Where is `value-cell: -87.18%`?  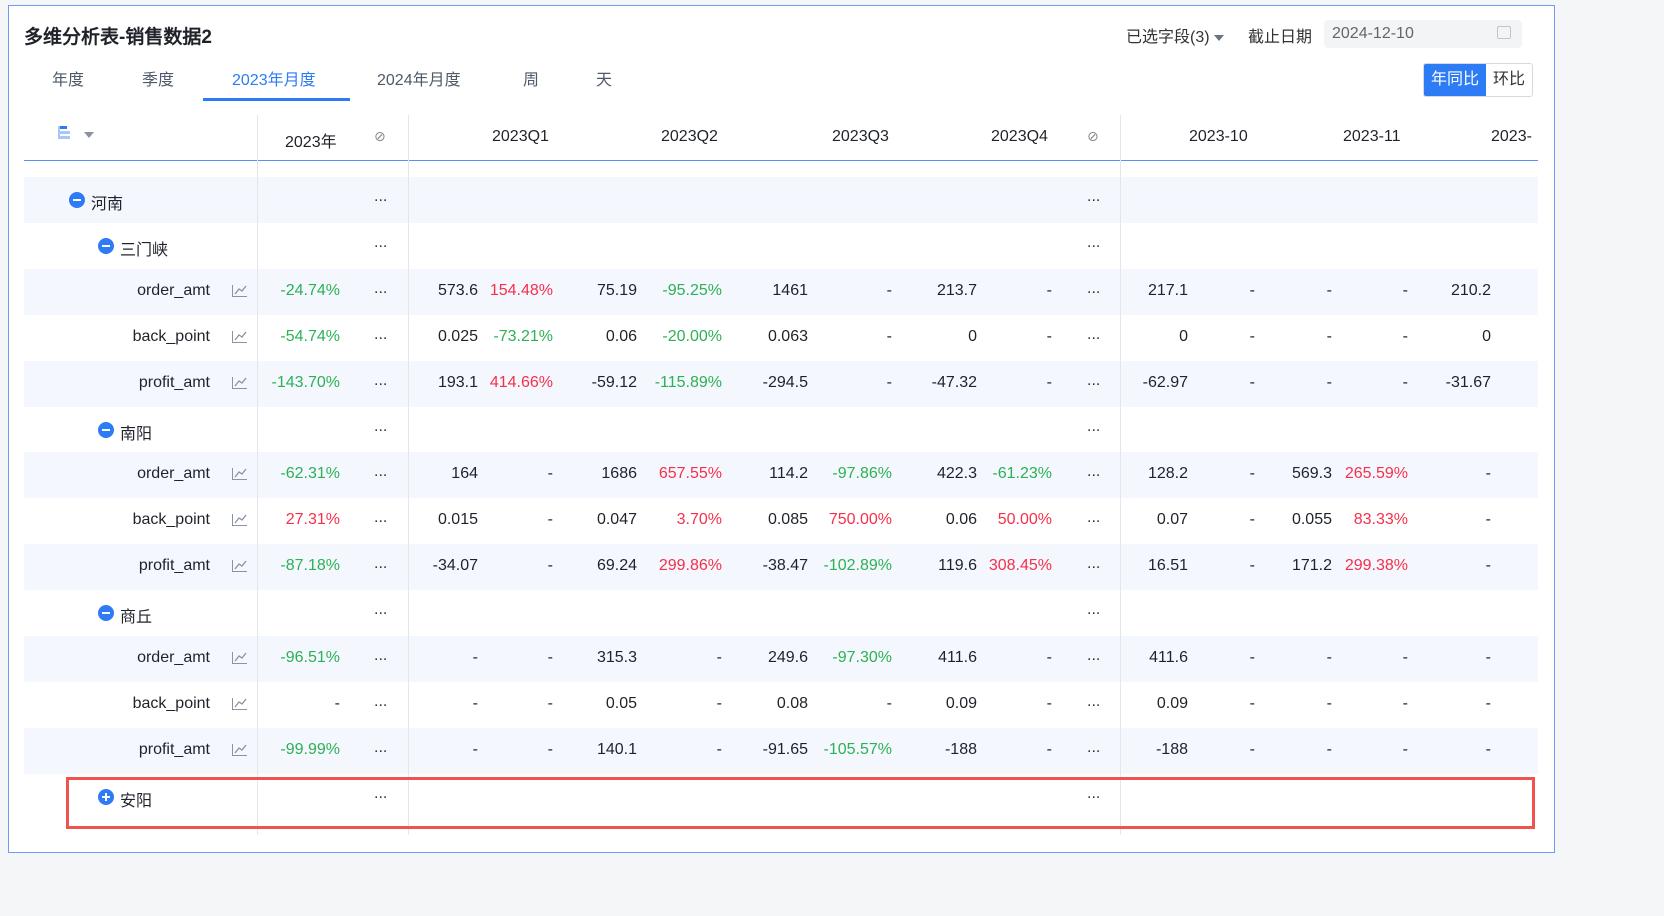
value-cell: -87.18% is located at coordinates (310, 566).